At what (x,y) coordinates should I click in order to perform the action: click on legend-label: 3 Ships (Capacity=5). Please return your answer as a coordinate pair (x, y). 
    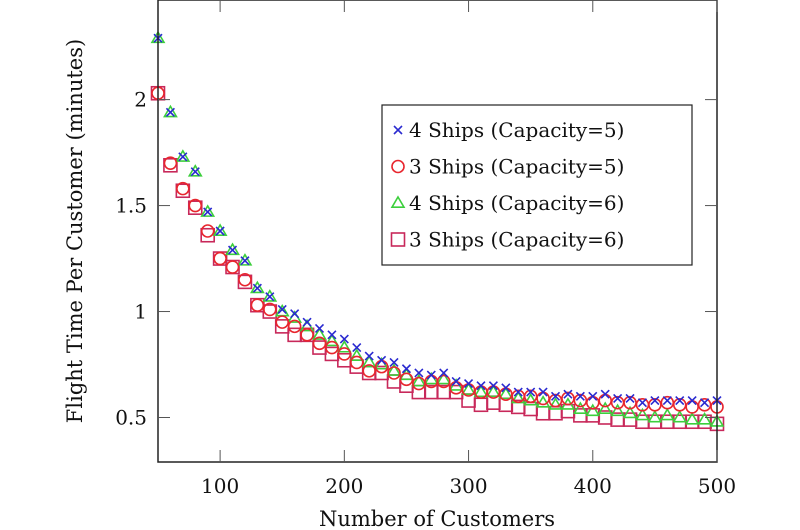
    Looking at the image, I should click on (516, 167).